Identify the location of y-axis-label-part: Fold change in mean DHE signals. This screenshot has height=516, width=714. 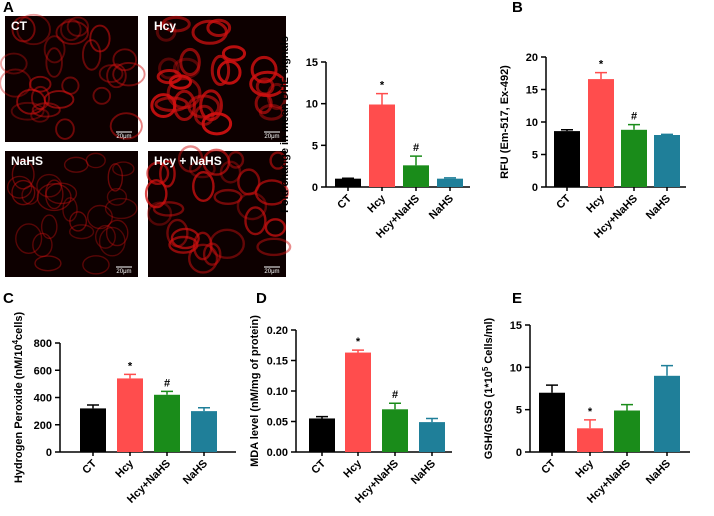
(285, 124).